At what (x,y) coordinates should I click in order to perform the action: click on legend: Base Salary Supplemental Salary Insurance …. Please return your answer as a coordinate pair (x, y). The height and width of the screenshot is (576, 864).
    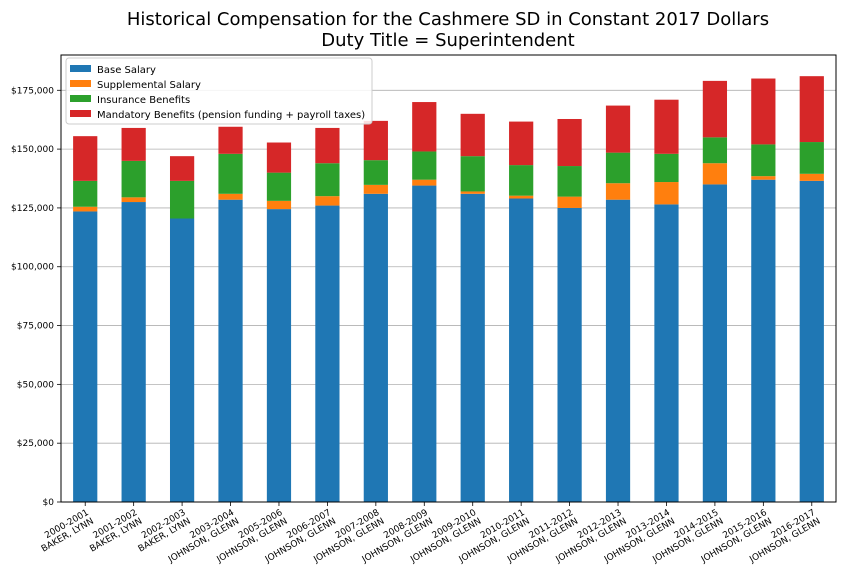
    Looking at the image, I should click on (219, 91).